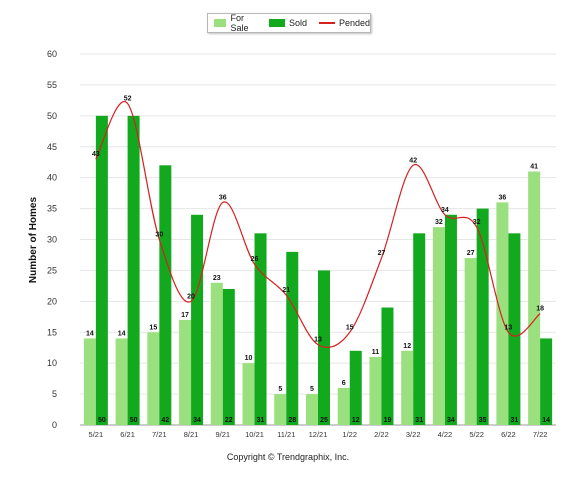 The width and height of the screenshot is (576, 480). I want to click on pended-value-label: 32, so click(477, 222).